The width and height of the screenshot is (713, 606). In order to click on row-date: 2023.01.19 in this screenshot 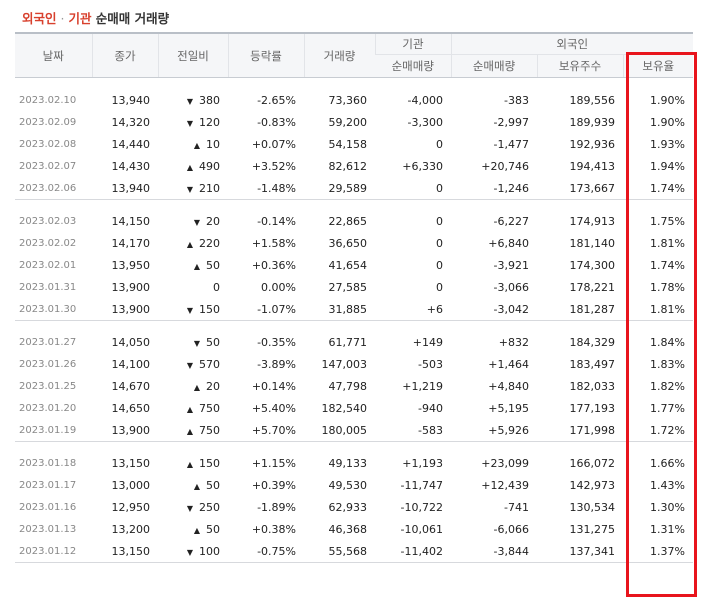, I will do `click(48, 430)`.